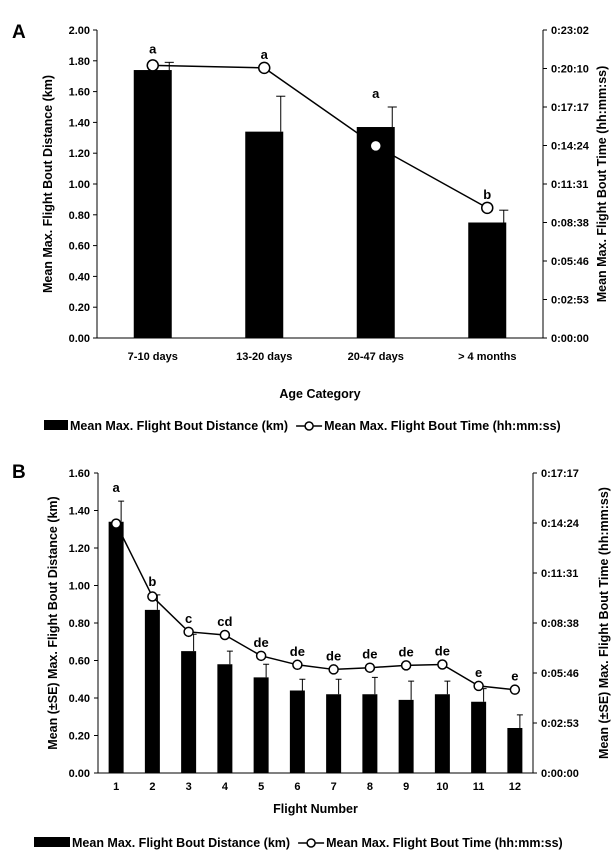 Image resolution: width=616 pixels, height=852 pixels. Describe the element at coordinates (79, 699) in the screenshot. I see `left-tick-label: 0.40` at that location.